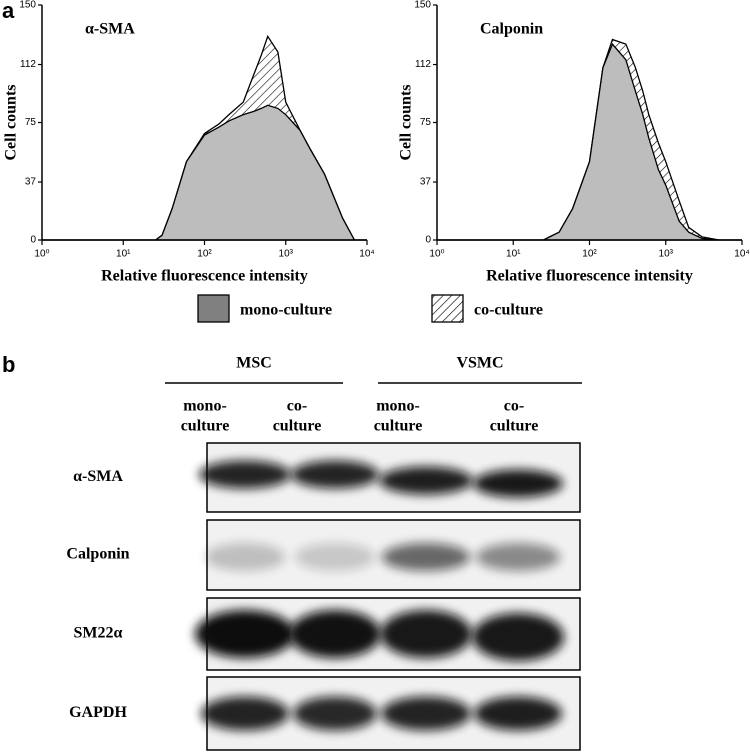 This screenshot has width=750, height=755. I want to click on row-label: α-SMA, so click(98, 476).